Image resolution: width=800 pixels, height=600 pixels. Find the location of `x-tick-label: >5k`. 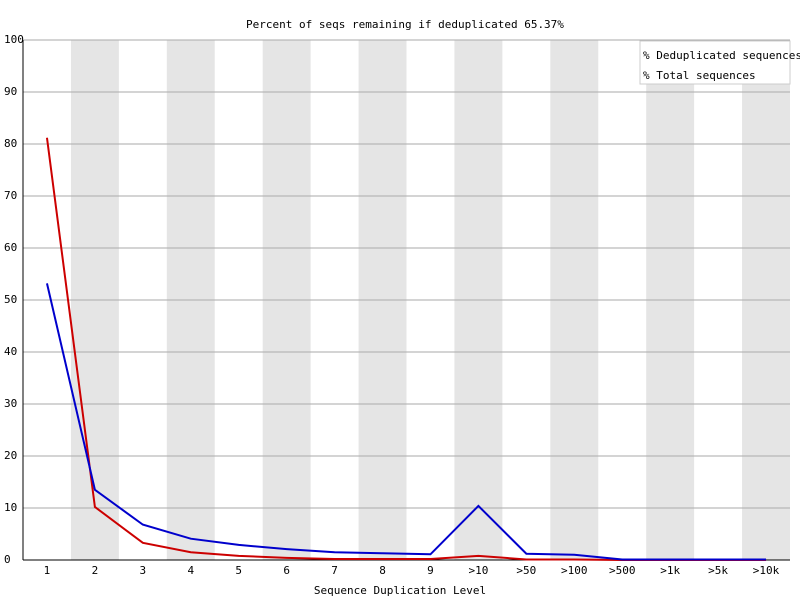

x-tick-label: >5k is located at coordinates (718, 570).